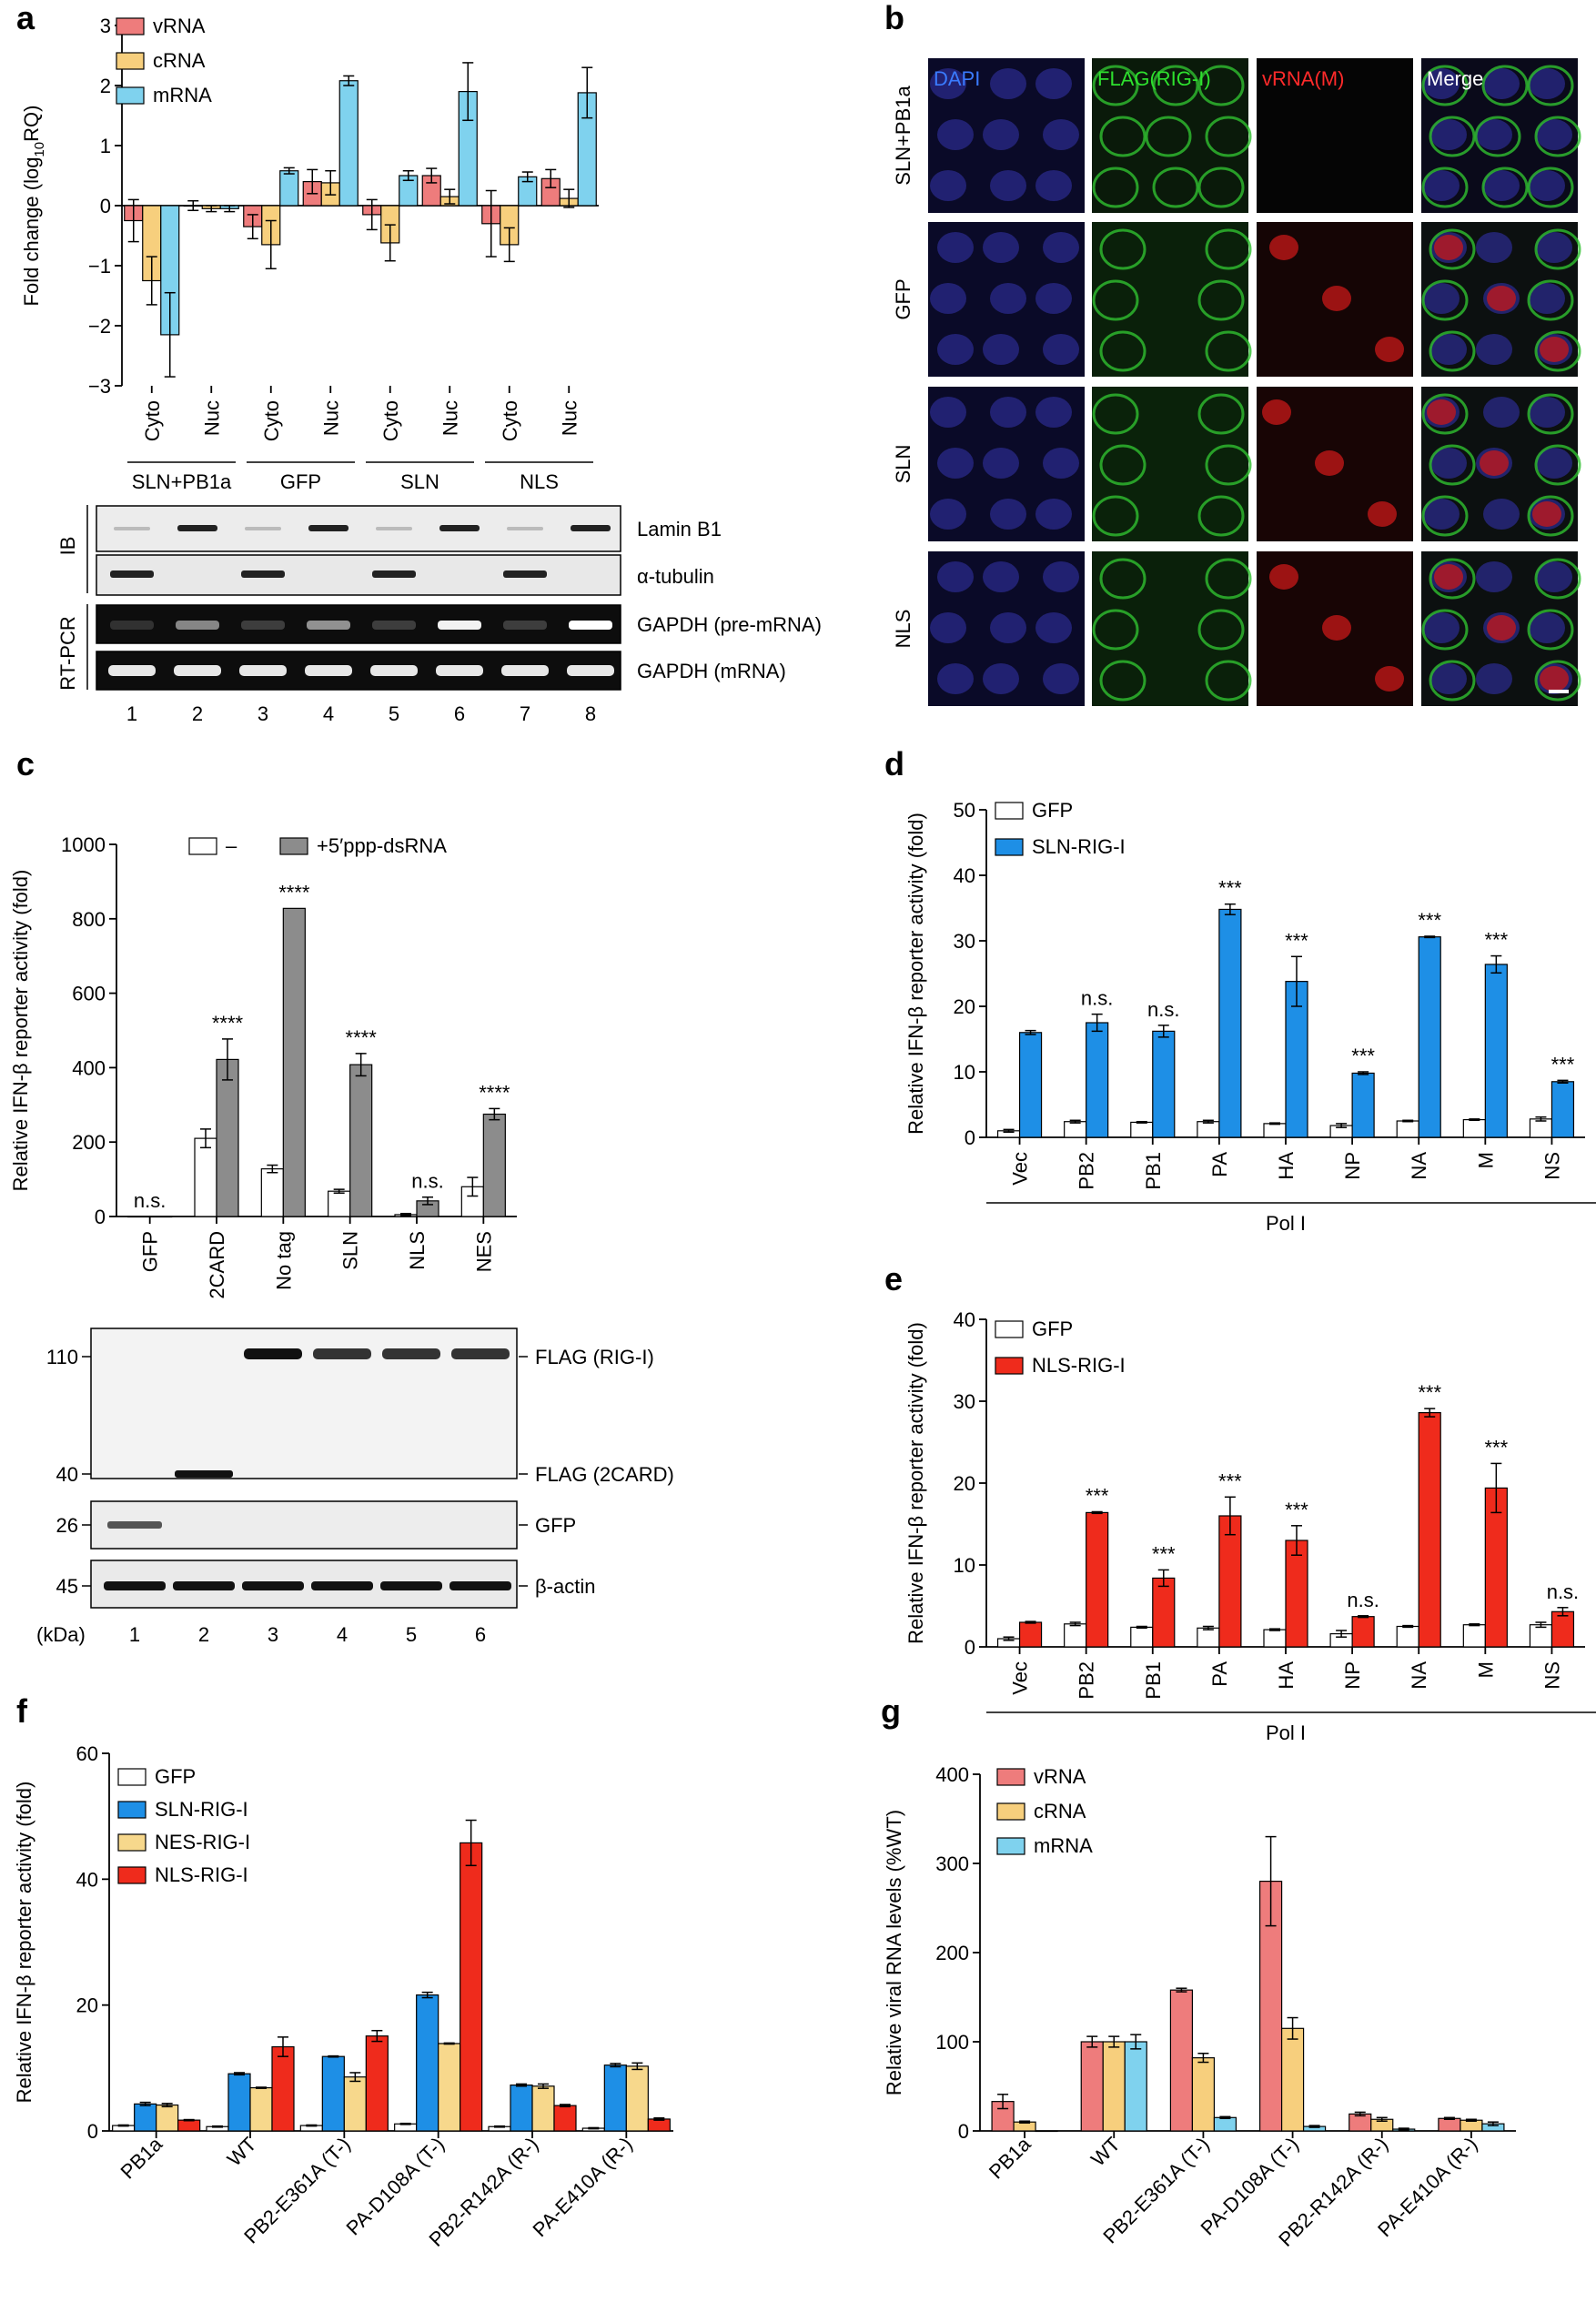 This screenshot has width=1596, height=2322. I want to click on legend-label: NLS-RIG-I, so click(202, 1874).